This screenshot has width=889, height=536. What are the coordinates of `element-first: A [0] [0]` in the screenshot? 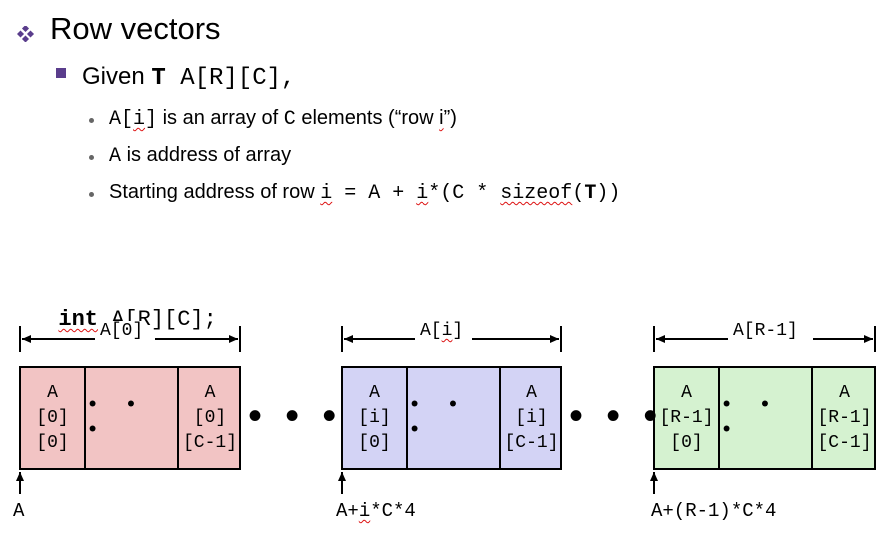 It's located at (52, 417).